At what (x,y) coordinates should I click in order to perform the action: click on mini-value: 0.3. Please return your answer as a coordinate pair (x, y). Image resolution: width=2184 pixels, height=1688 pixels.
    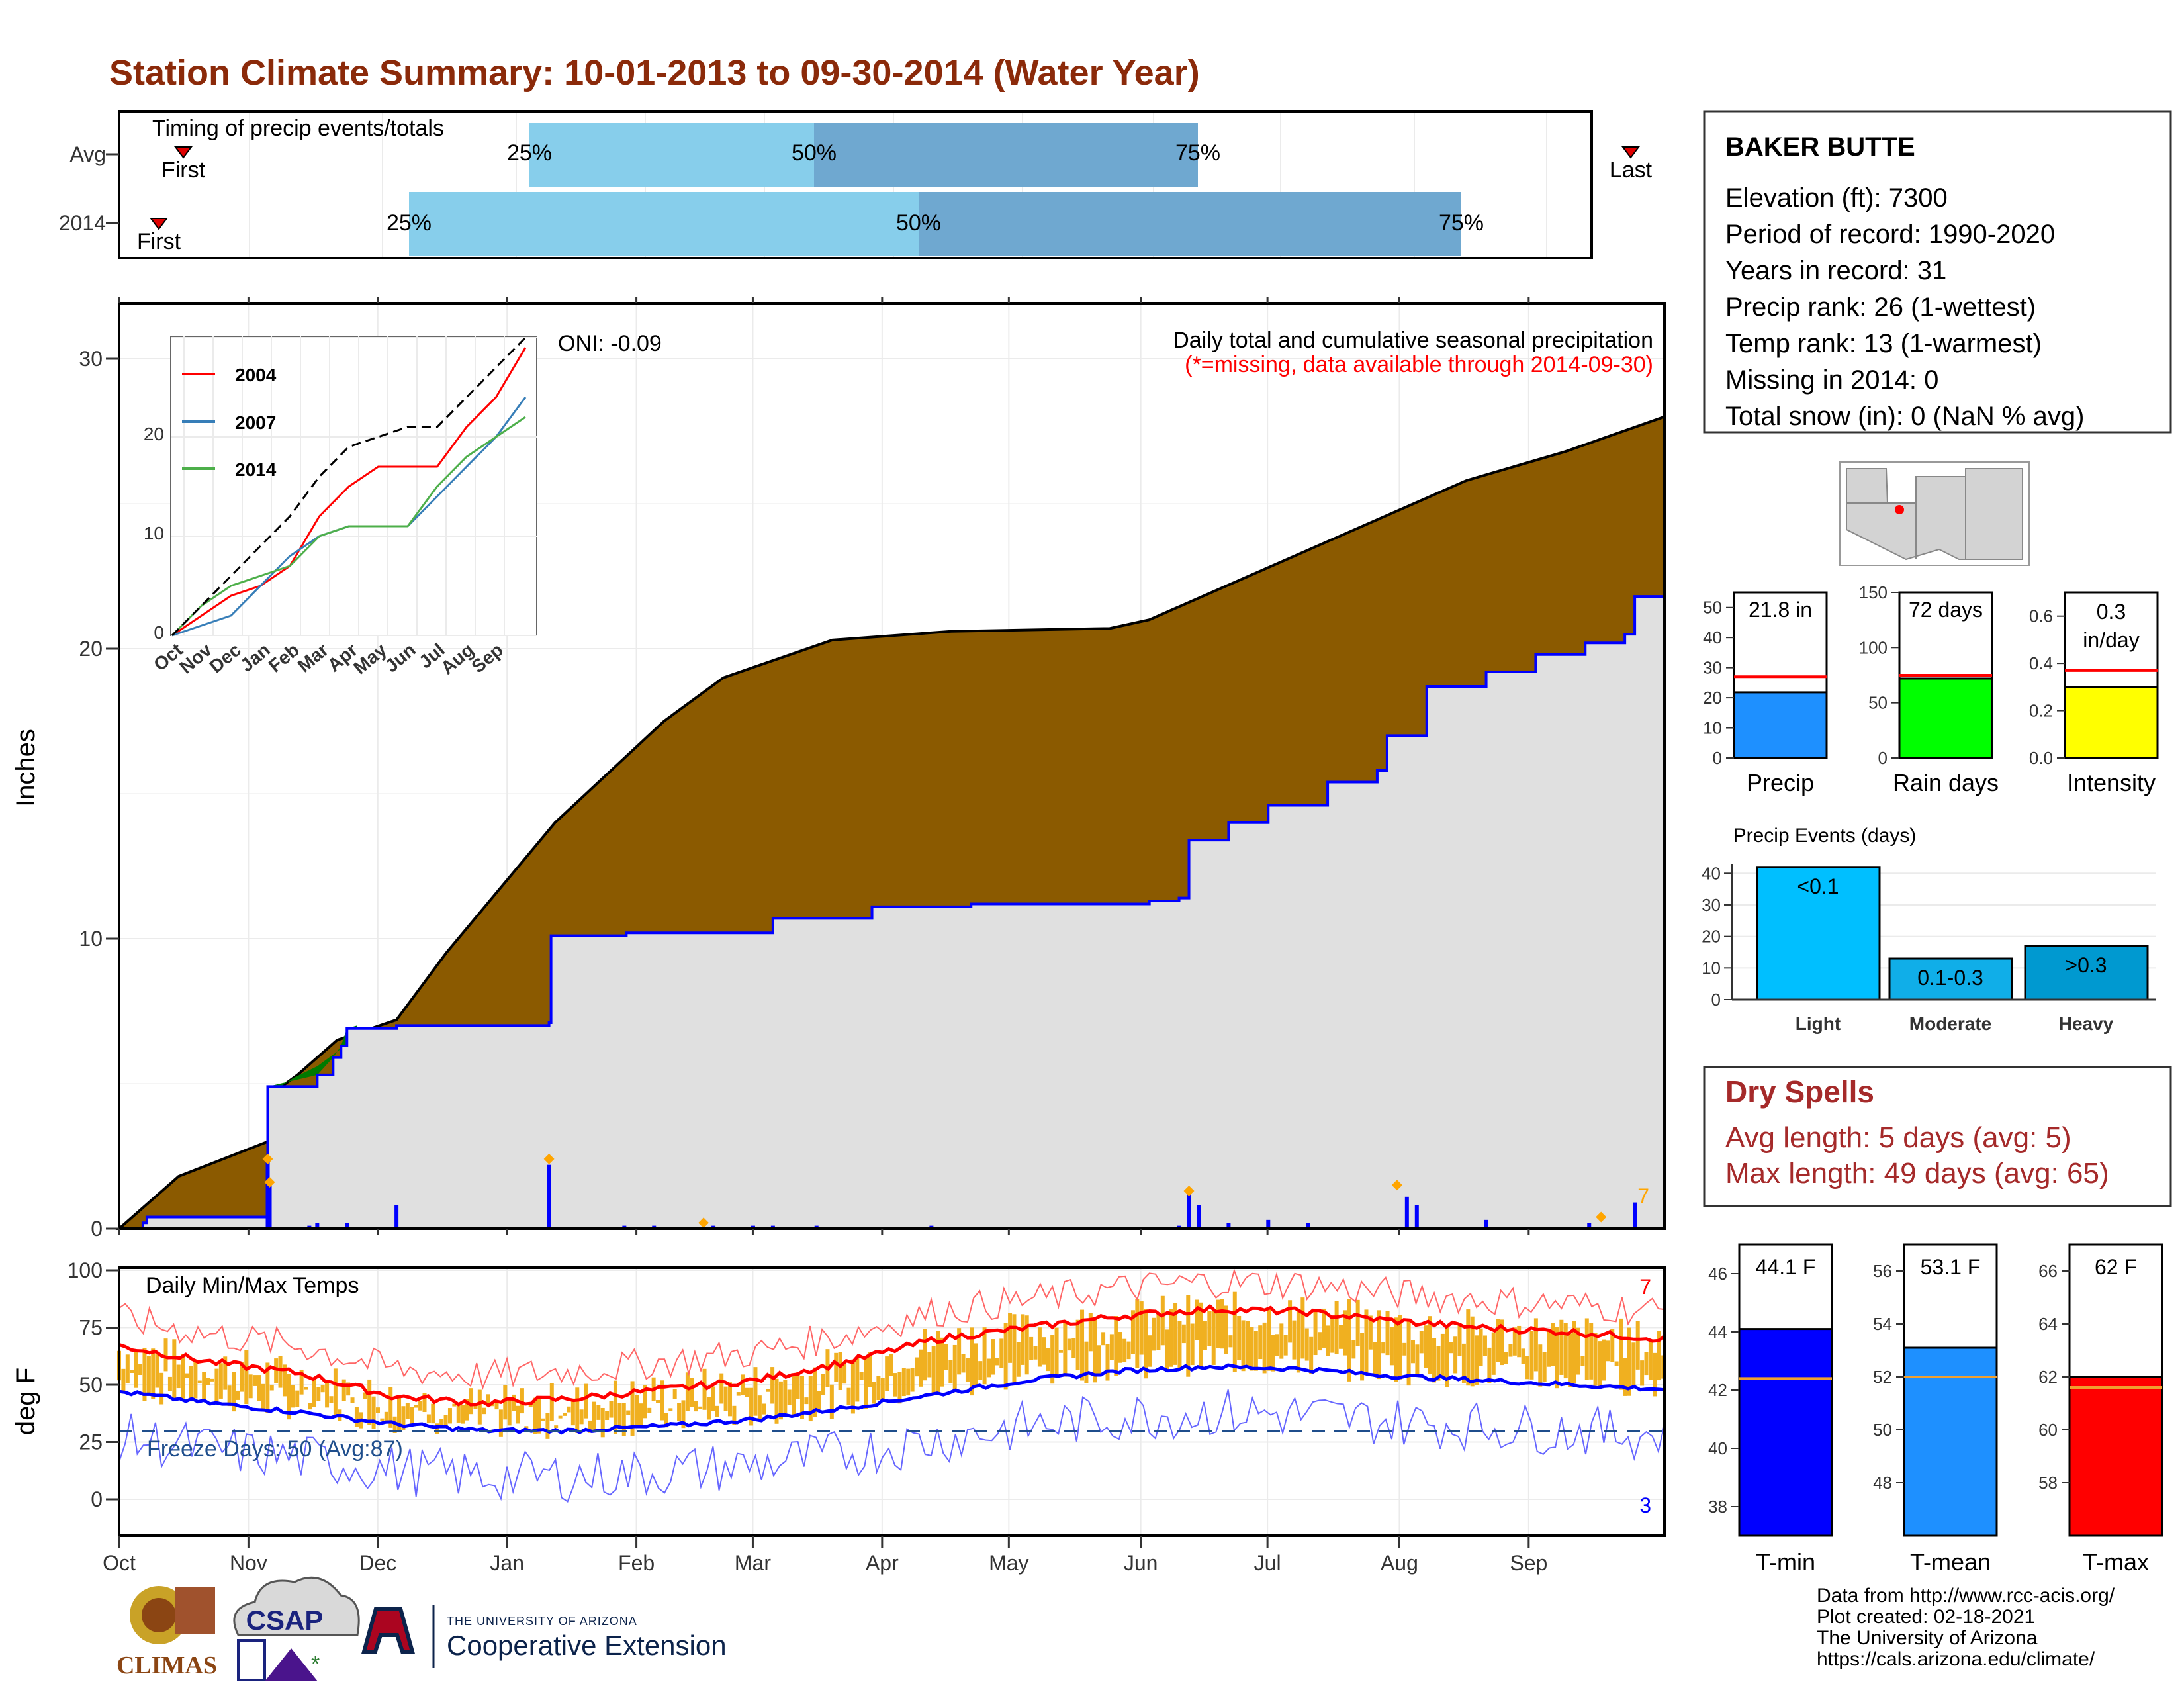
    Looking at the image, I should click on (2111, 612).